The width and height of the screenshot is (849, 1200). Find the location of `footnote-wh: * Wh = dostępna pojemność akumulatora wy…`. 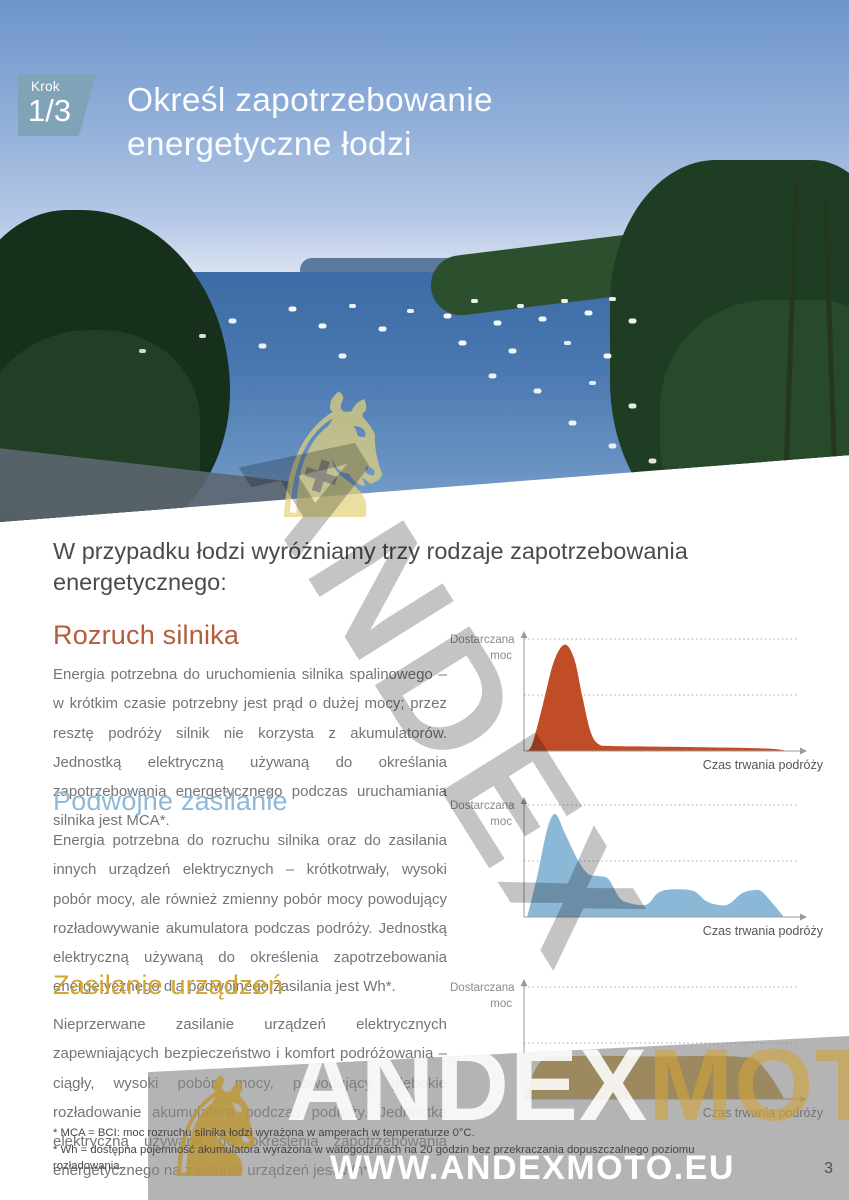

footnote-wh: * Wh = dostępna pojemność akumulatora wy… is located at coordinates (374, 1157).